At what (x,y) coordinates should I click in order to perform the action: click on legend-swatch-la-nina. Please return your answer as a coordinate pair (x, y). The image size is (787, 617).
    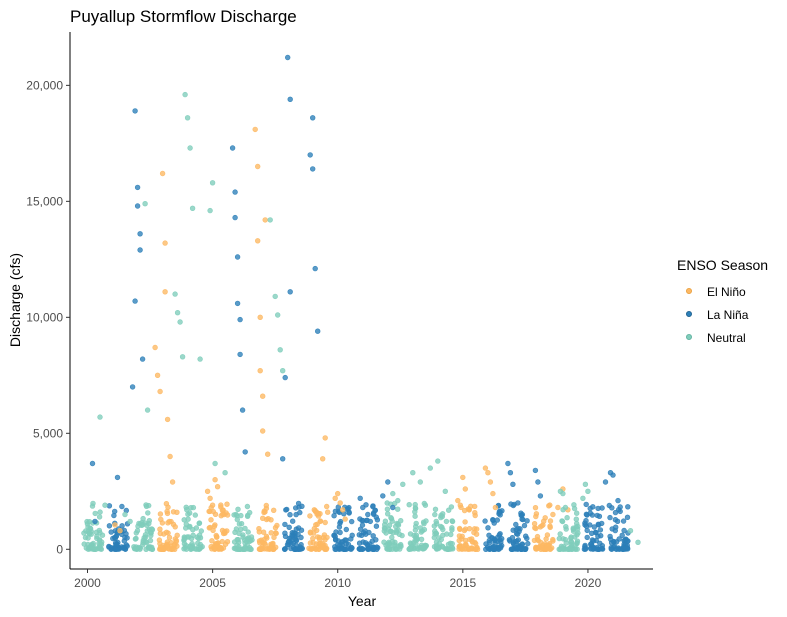
    Looking at the image, I should click on (689, 313).